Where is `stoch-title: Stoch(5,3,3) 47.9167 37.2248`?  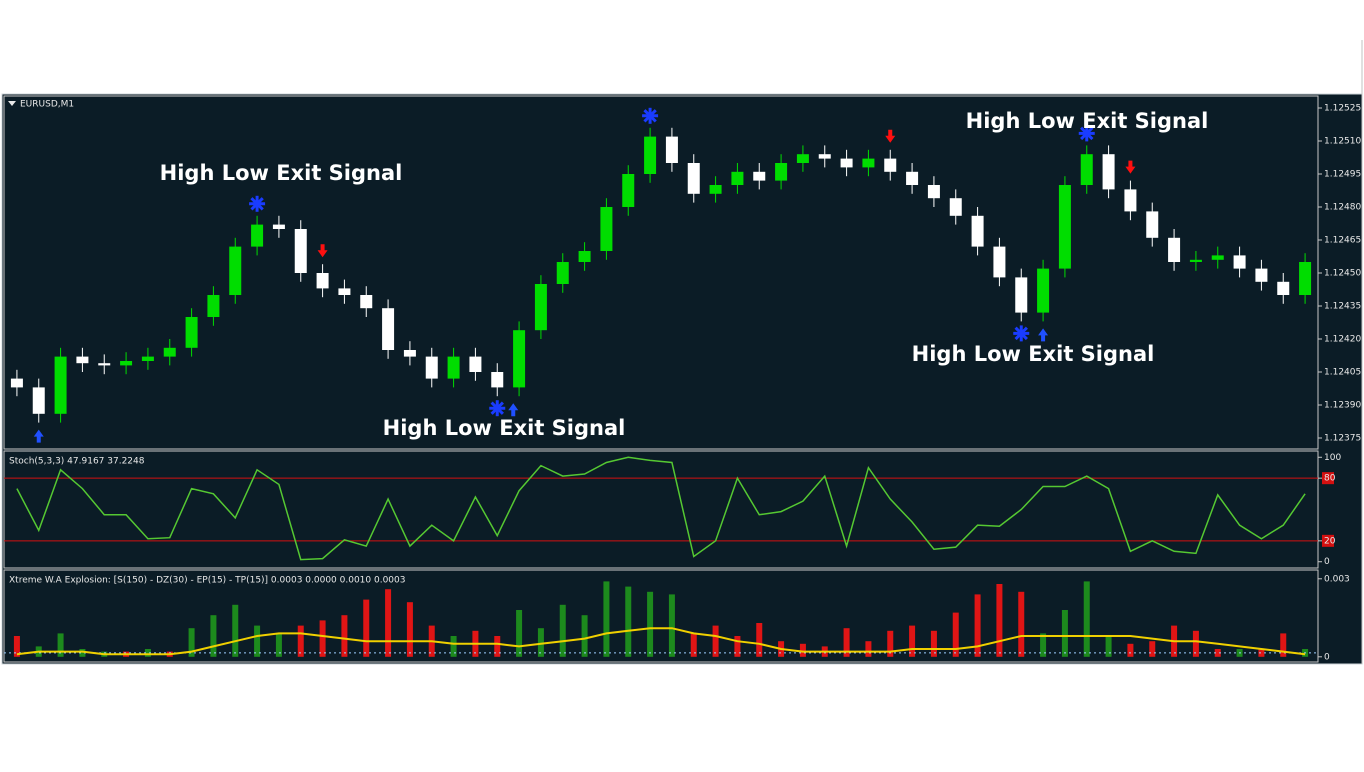 stoch-title: Stoch(5,3,3) 47.9167 37.2248 is located at coordinates (77, 462).